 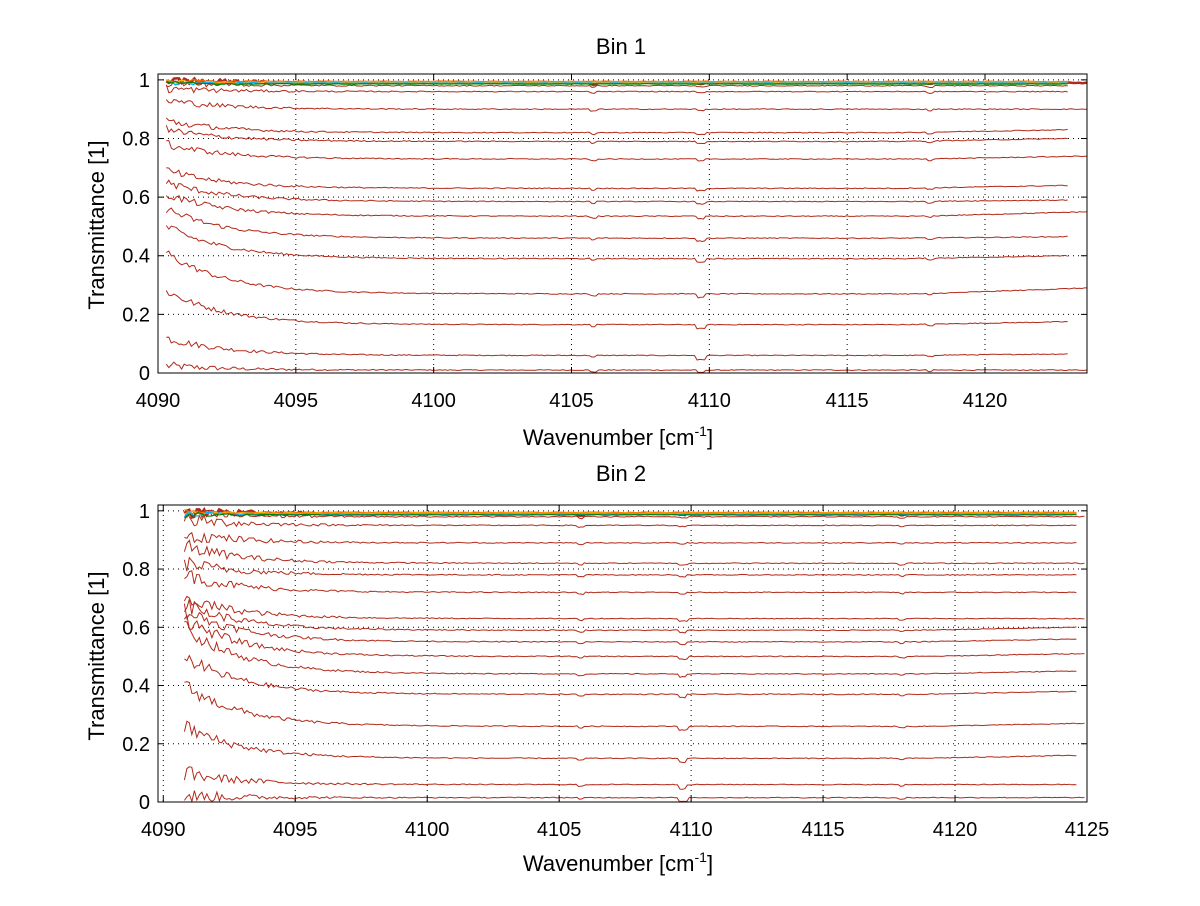 I want to click on x-tick-label: 4125, so click(x=1087, y=830).